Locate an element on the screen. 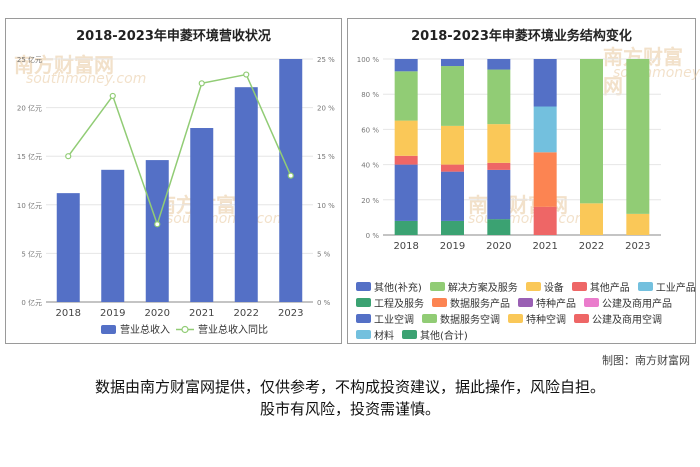 Image resolution: width=700 pixels, height=467 pixels. legend-row: 其他(补充) 解决方案及服务 设备 其他产品 工业产品 is located at coordinates (528, 286).